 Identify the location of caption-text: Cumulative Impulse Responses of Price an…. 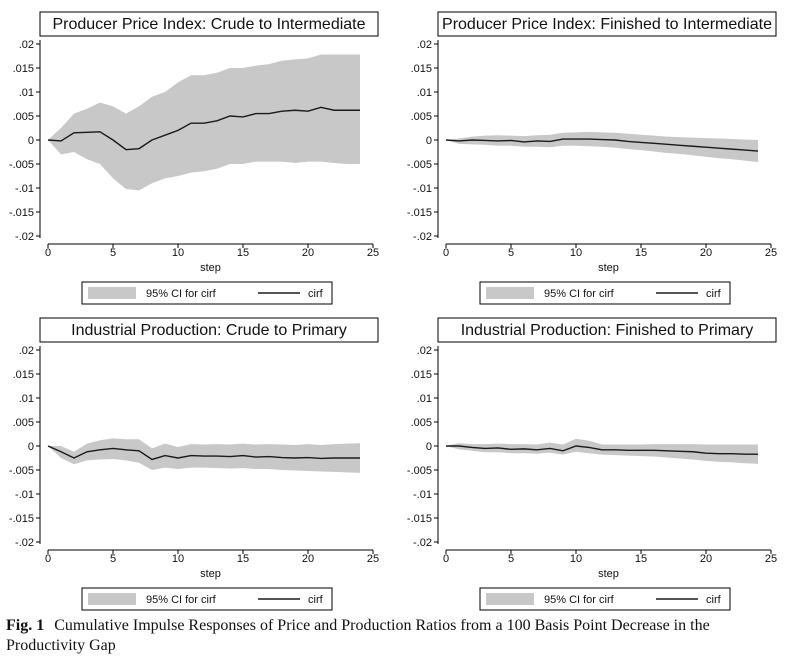
(358, 635).